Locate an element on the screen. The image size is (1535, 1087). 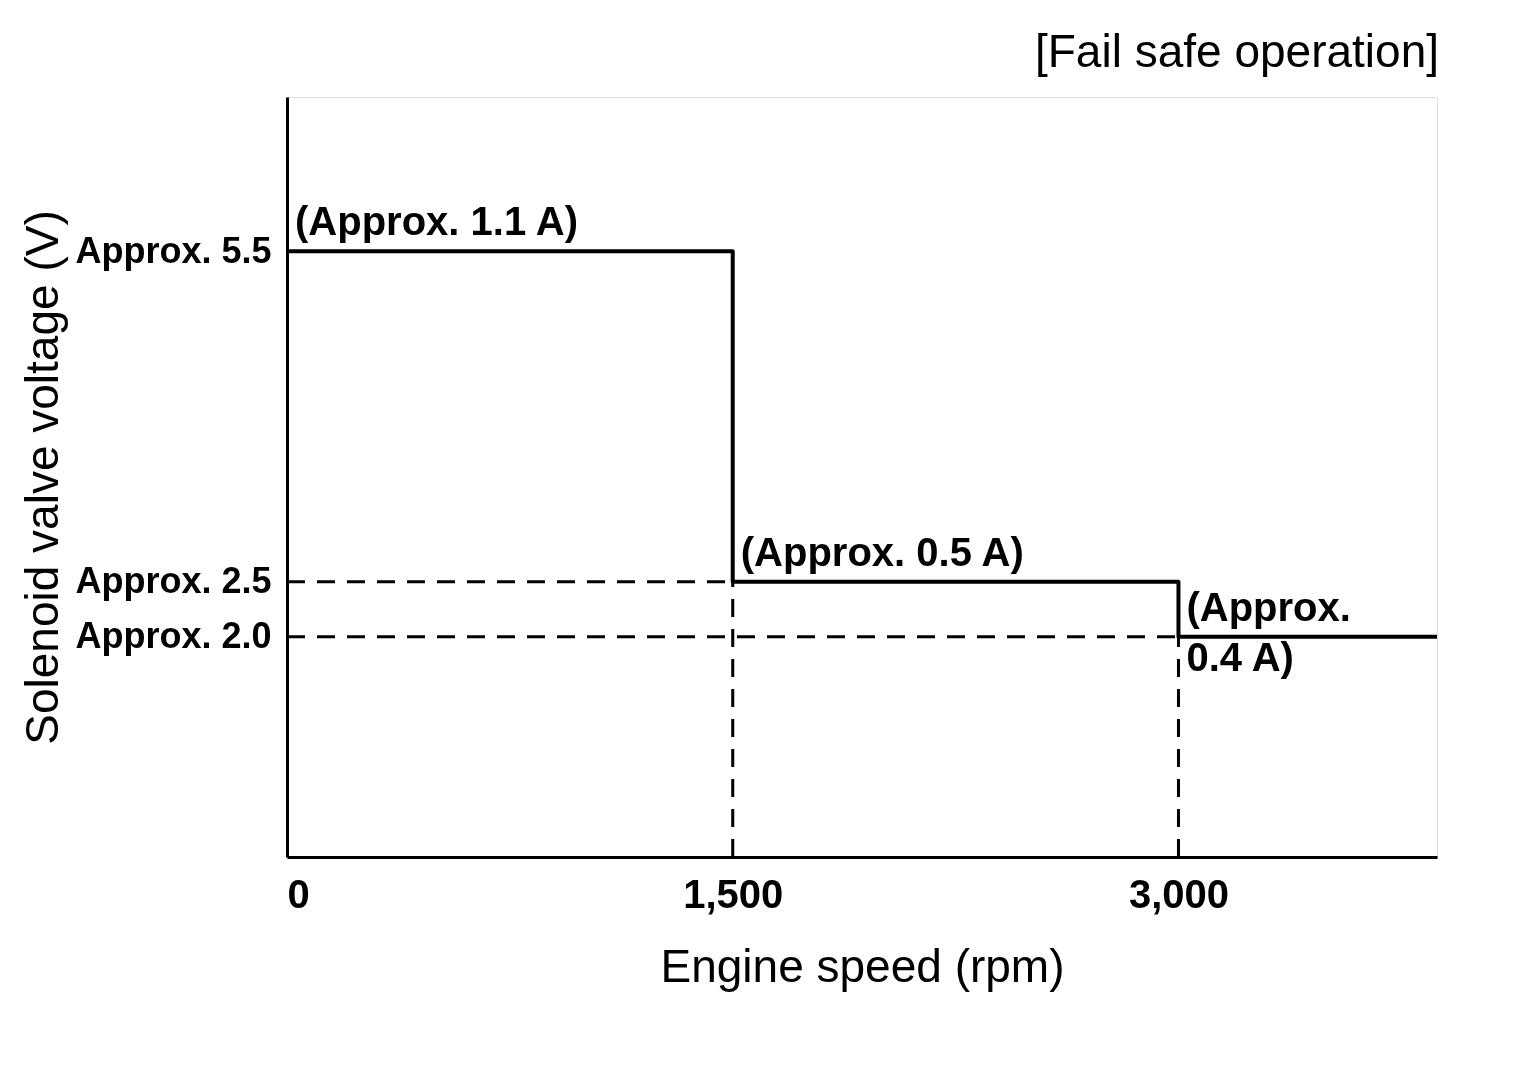
annotation: (Approx. 0.5 A) is located at coordinates (882, 551).